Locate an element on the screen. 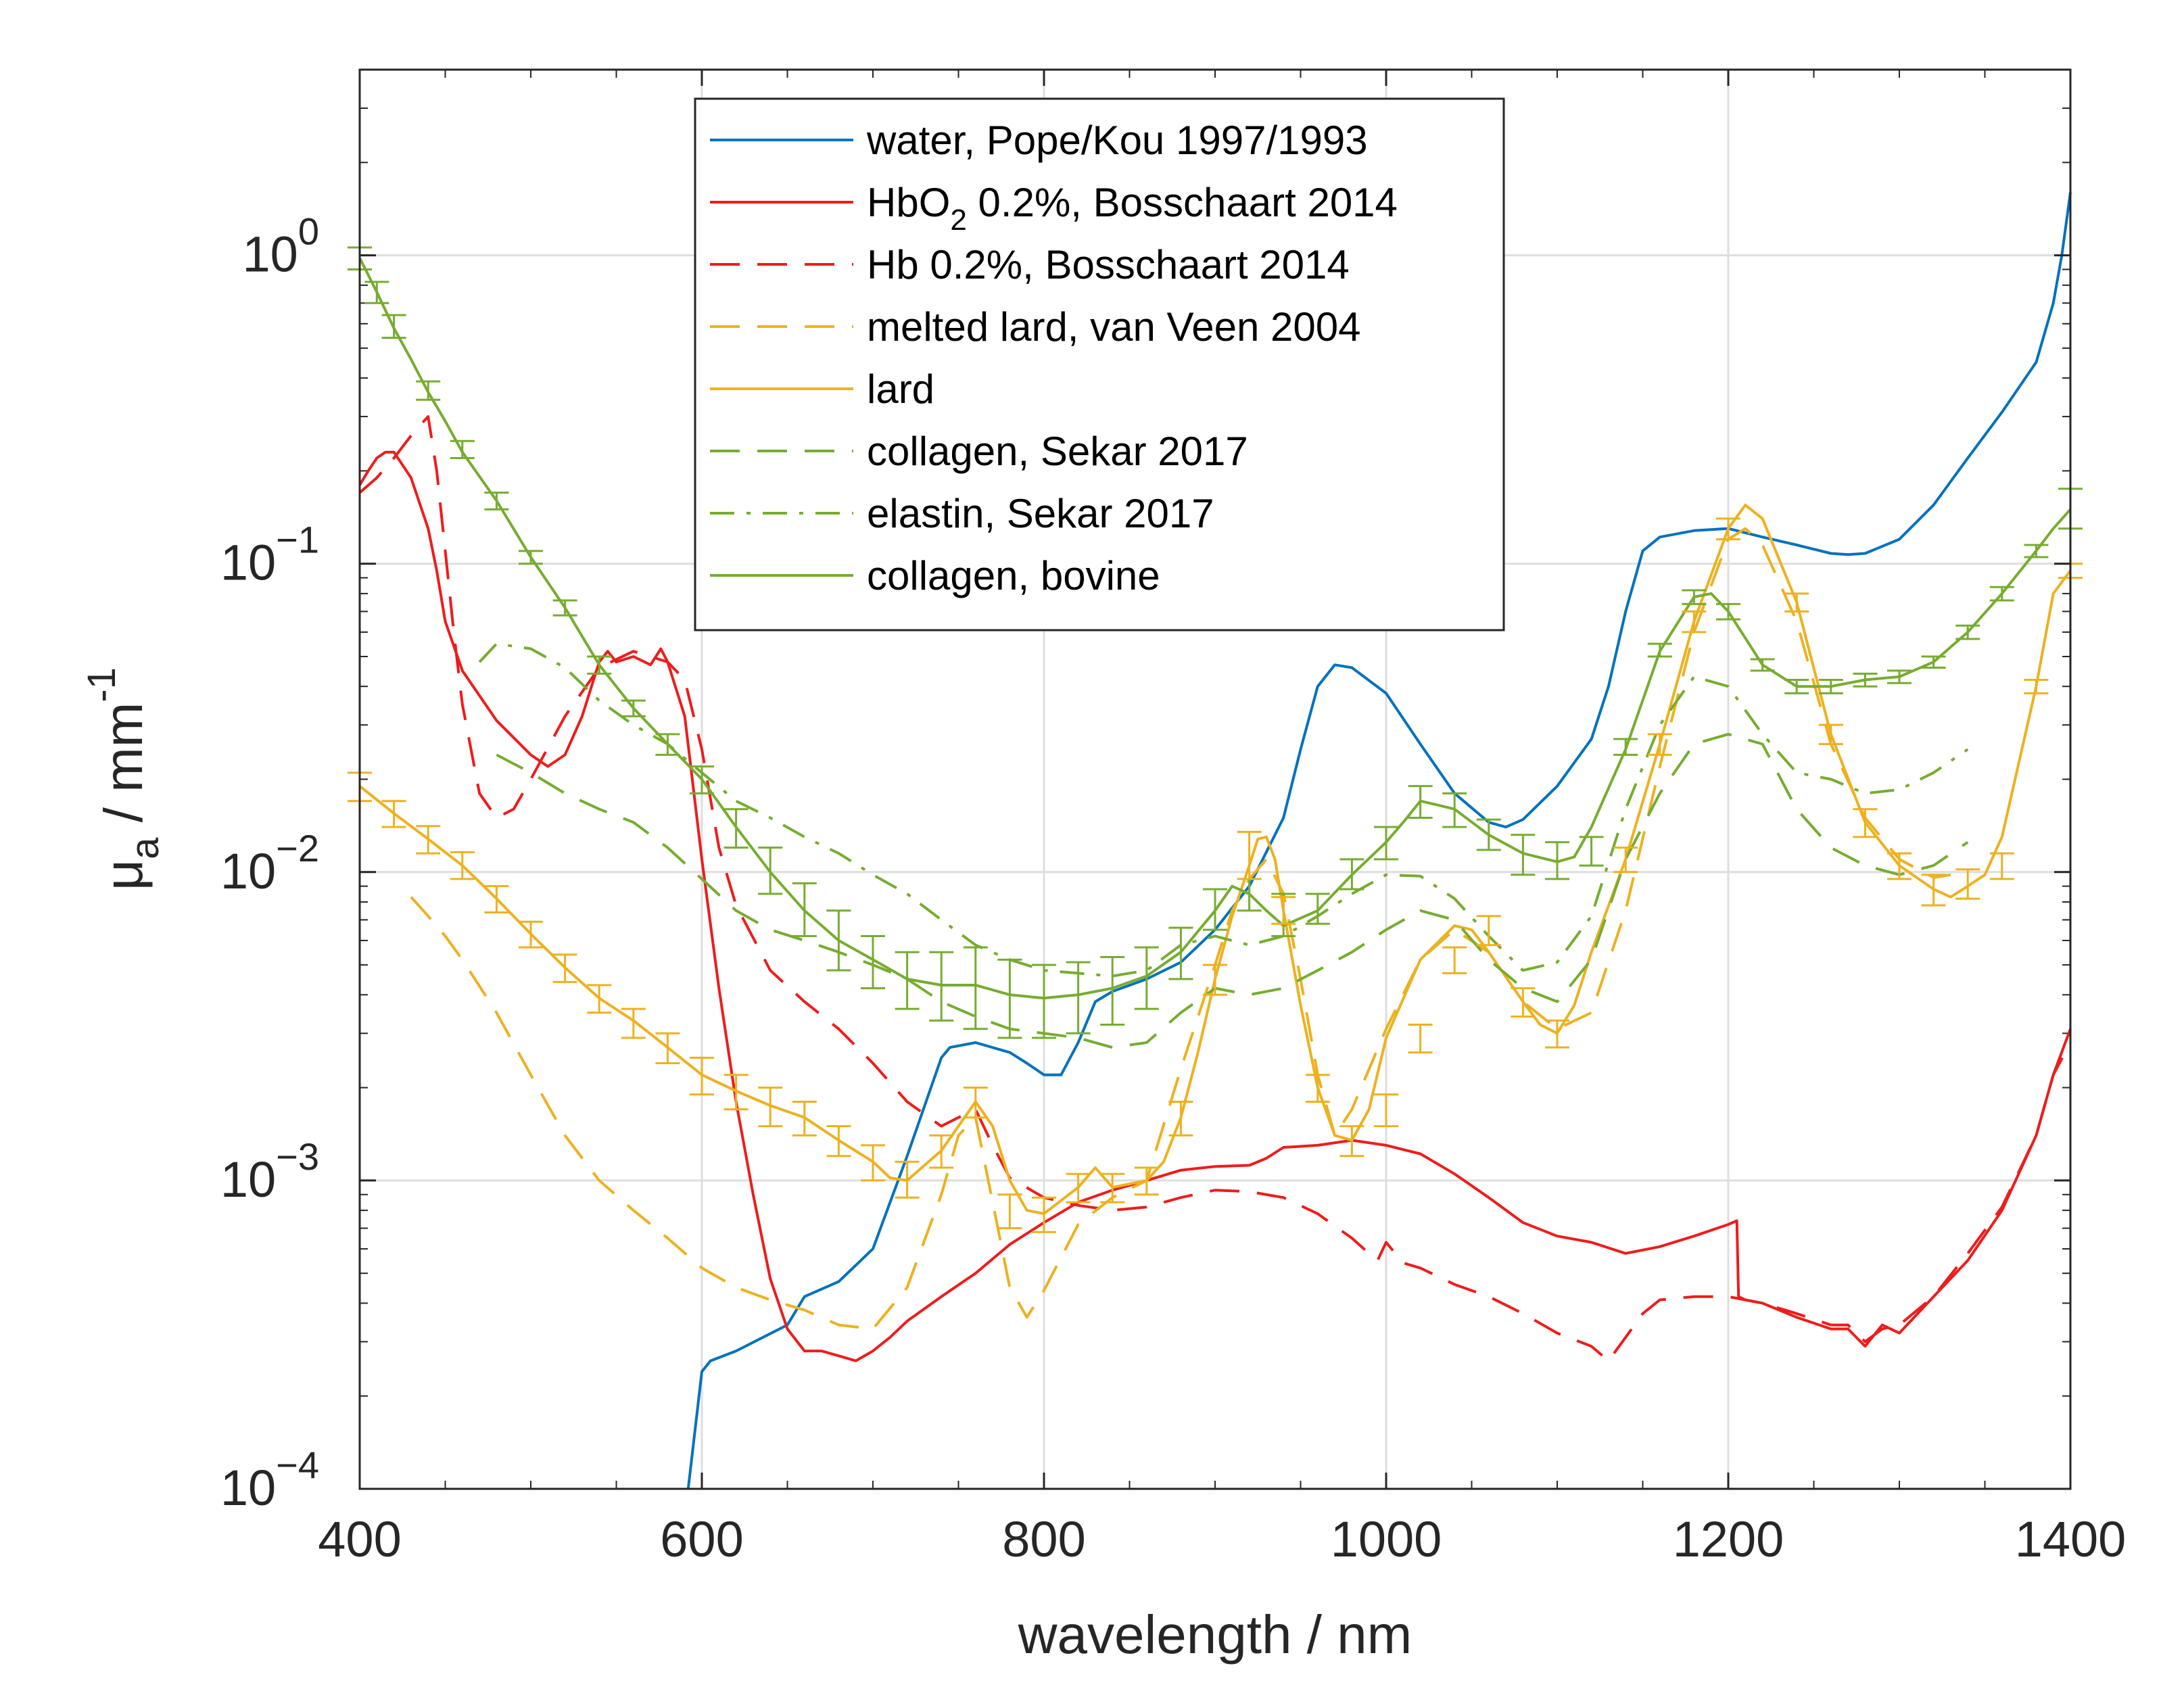 The image size is (2184, 1691). series-line-collagen-sekar-2017 is located at coordinates (1232, 890).